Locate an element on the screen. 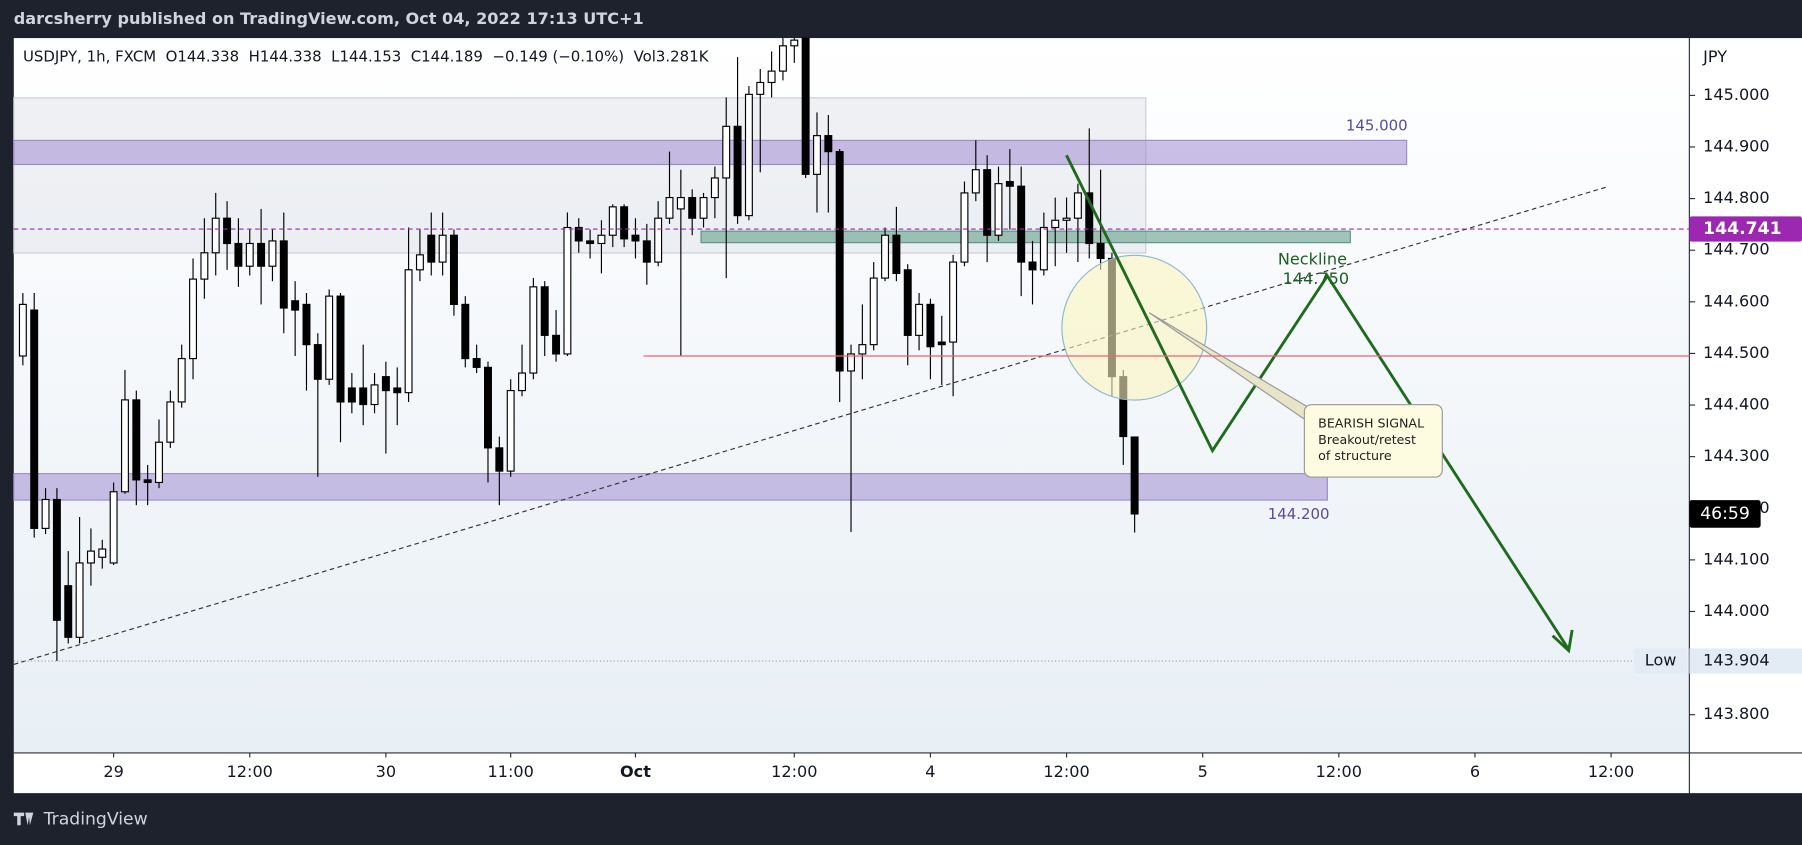  y-tick-label: 144.300 is located at coordinates (1736, 455).